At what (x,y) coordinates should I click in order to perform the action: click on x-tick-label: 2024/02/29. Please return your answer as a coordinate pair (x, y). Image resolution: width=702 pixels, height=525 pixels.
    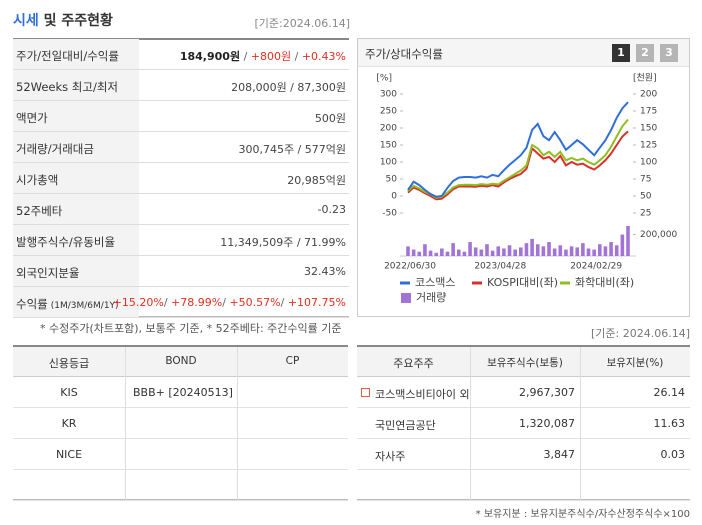
    Looking at the image, I should click on (596, 267).